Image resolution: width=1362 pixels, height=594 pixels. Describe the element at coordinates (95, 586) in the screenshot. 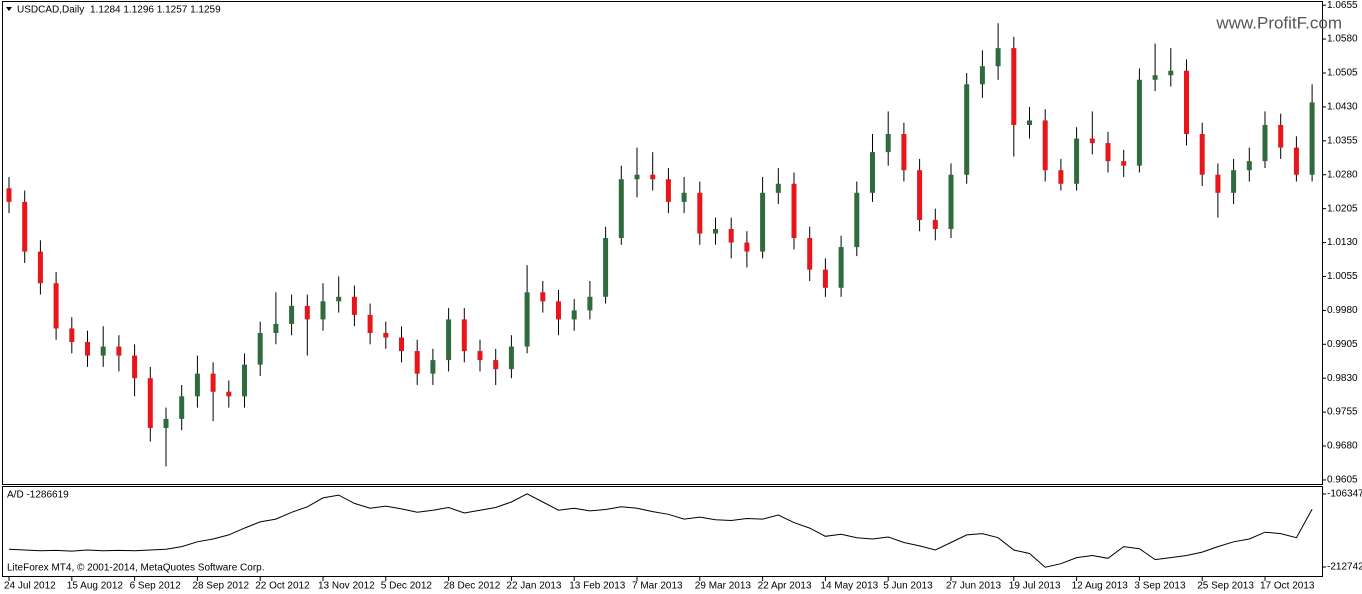

I see `x-tick-label: 15 Aug 2012` at that location.